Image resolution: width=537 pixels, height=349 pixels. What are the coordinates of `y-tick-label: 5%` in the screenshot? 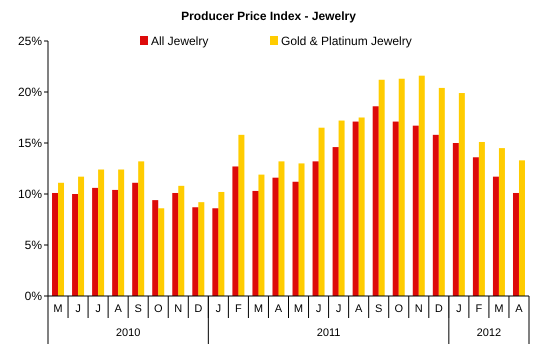 It's located at (33, 245).